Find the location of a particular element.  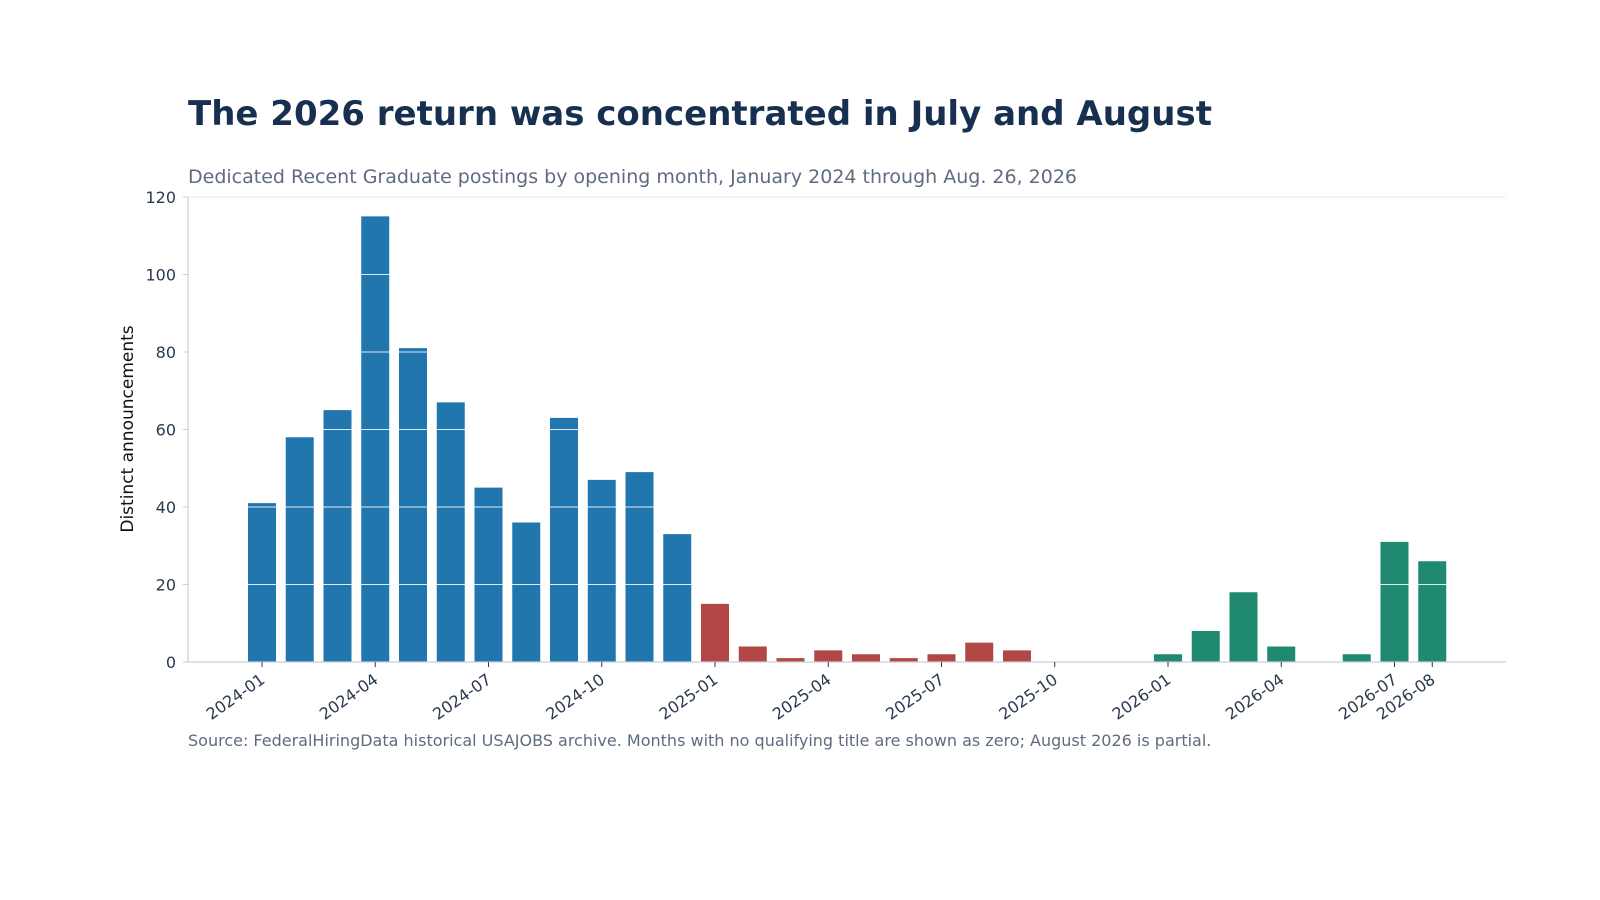

x-tick-label: 2025-07 is located at coordinates (915, 697).